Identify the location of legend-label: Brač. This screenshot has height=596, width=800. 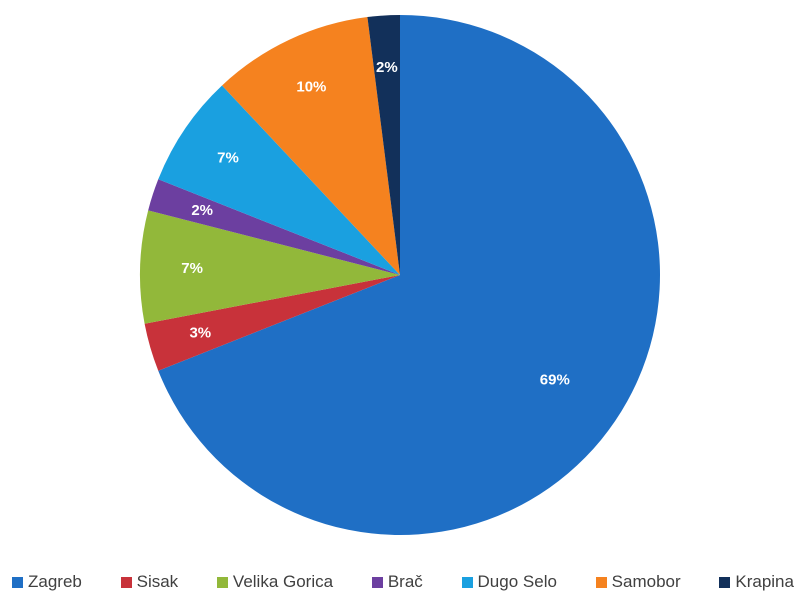
(405, 581).